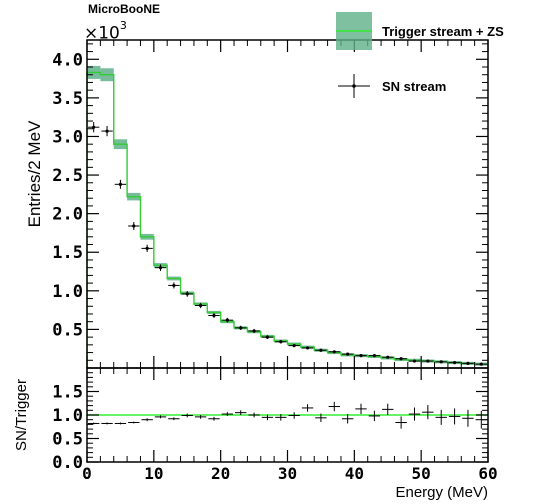 The image size is (534, 504). I want to click on legend, so click(354, 55).